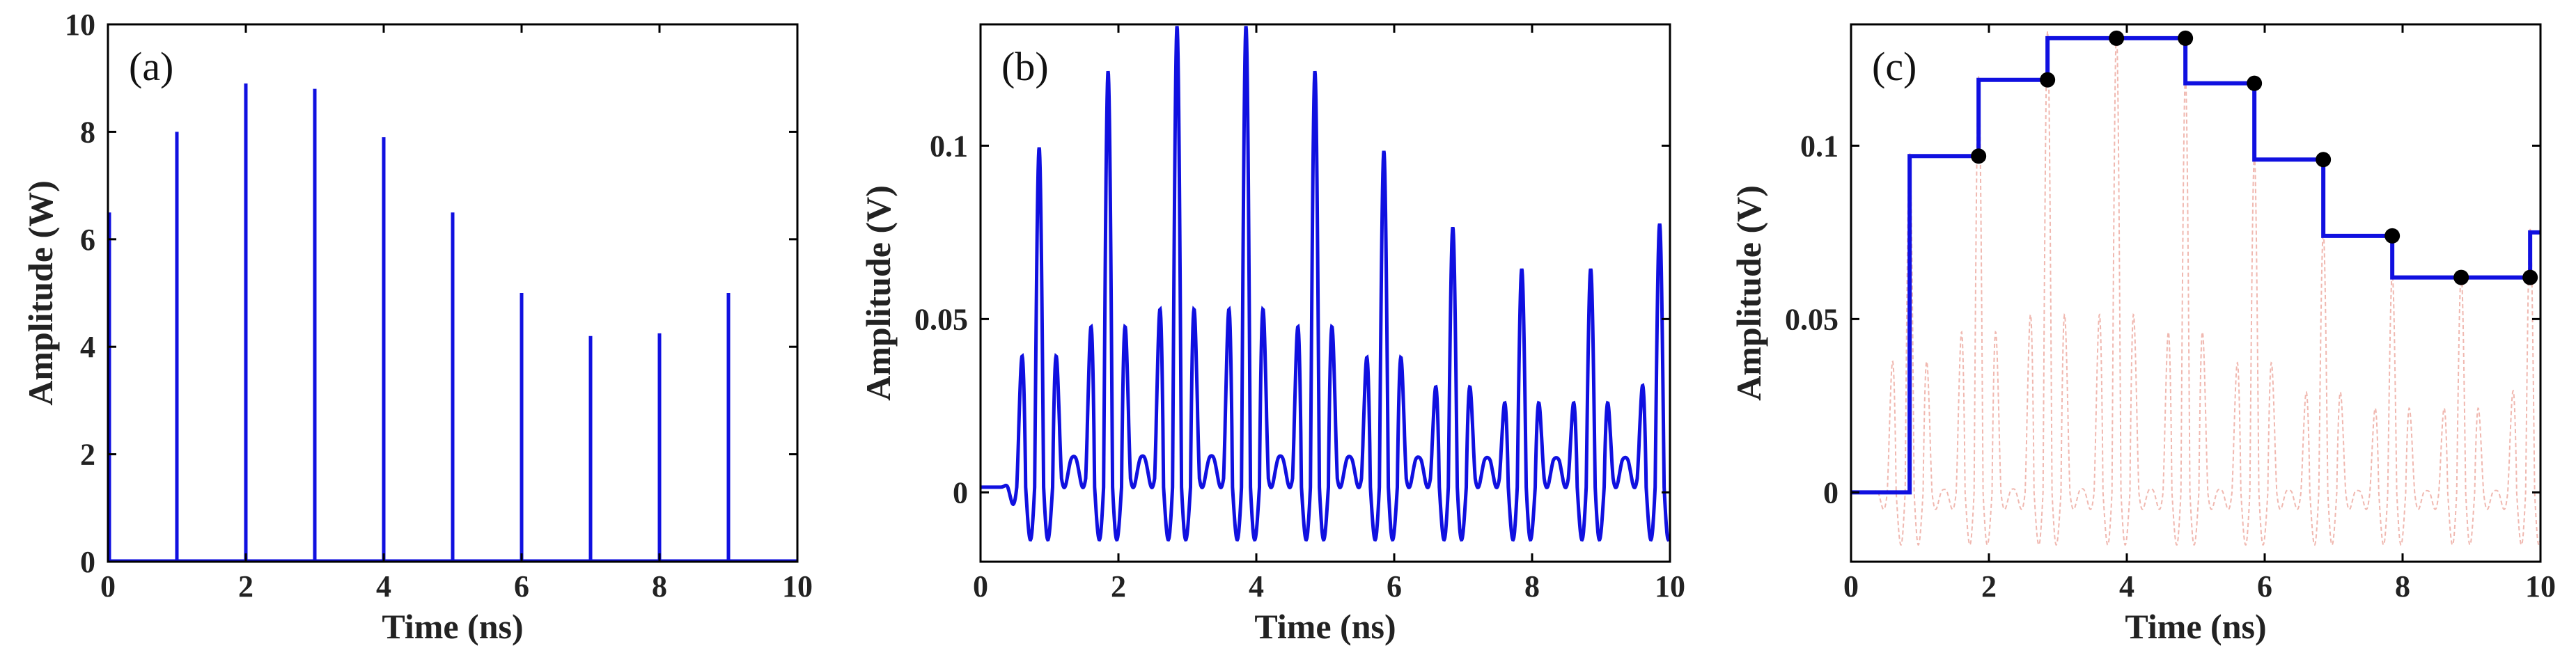 This screenshot has height=671, width=2576. Describe the element at coordinates (2195, 626) in the screenshot. I see `panel-c-x-axis-label: Time (ns)` at that location.